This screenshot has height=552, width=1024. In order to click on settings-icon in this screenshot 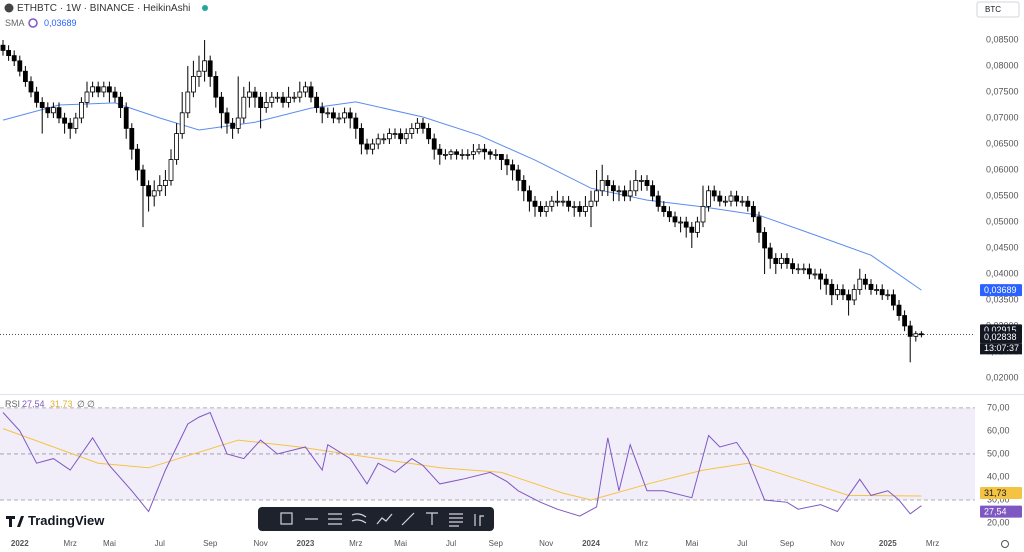, I will do `click(1005, 544)`.